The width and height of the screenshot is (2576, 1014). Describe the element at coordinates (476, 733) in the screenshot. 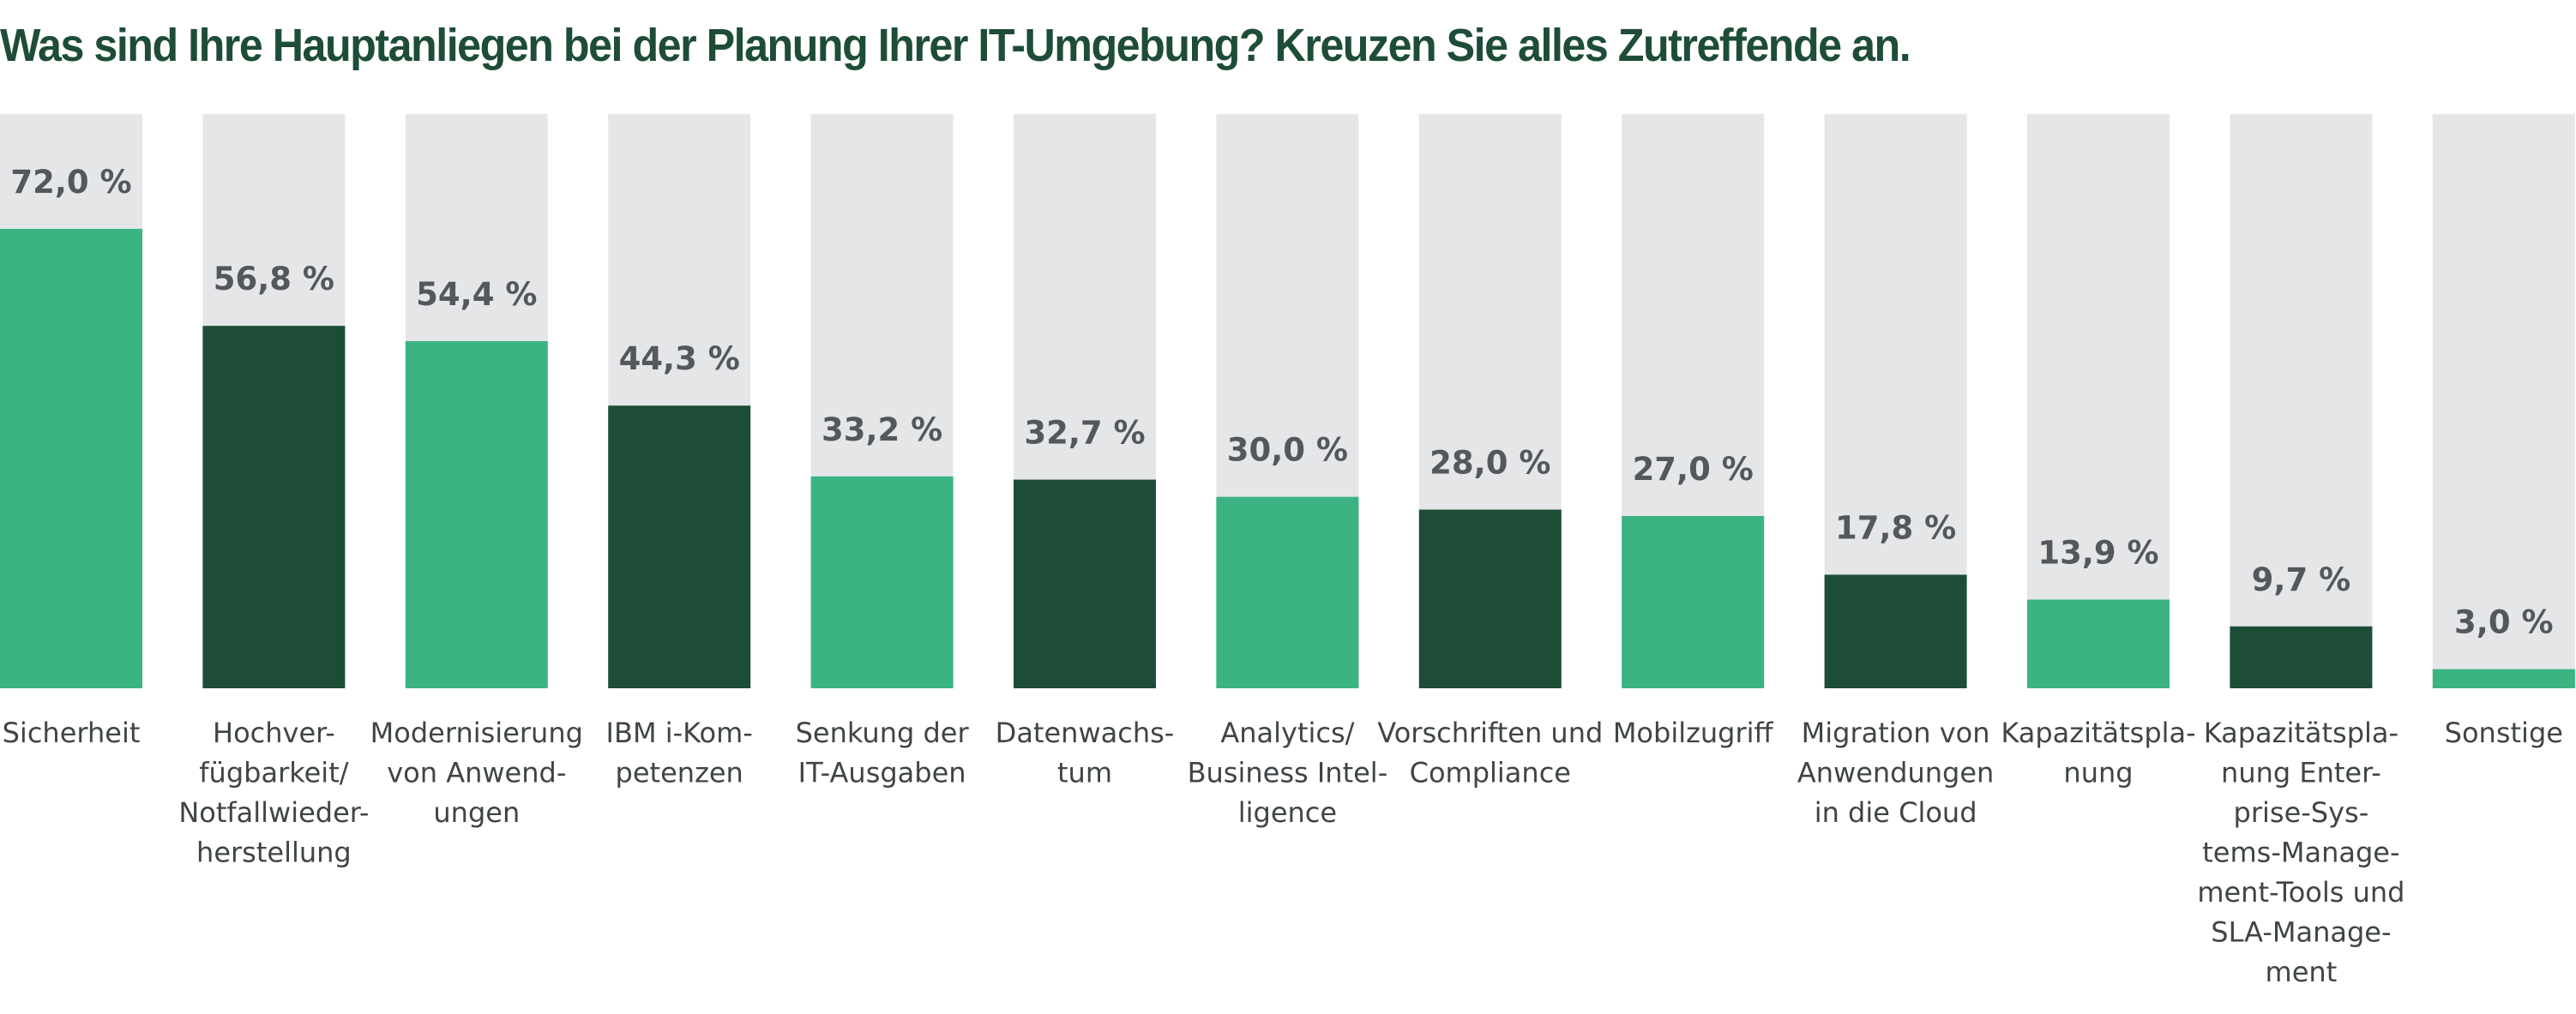

I see `category-label-line: Modernisierung` at that location.